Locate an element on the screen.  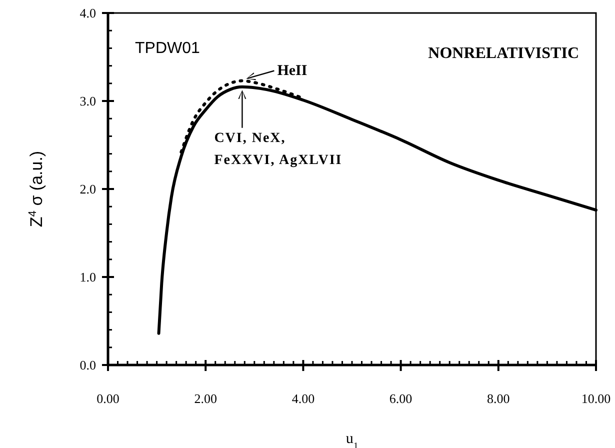
annotation: CVI, NeX, FeXXVI, AgXLVII is located at coordinates (278, 149).